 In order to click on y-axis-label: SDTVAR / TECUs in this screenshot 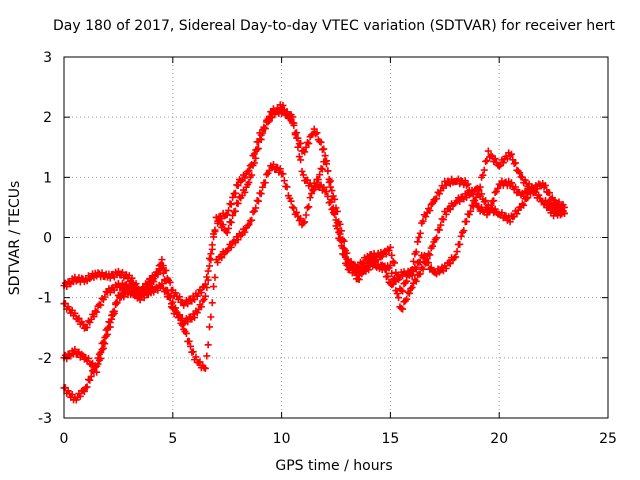, I will do `click(15, 238)`.